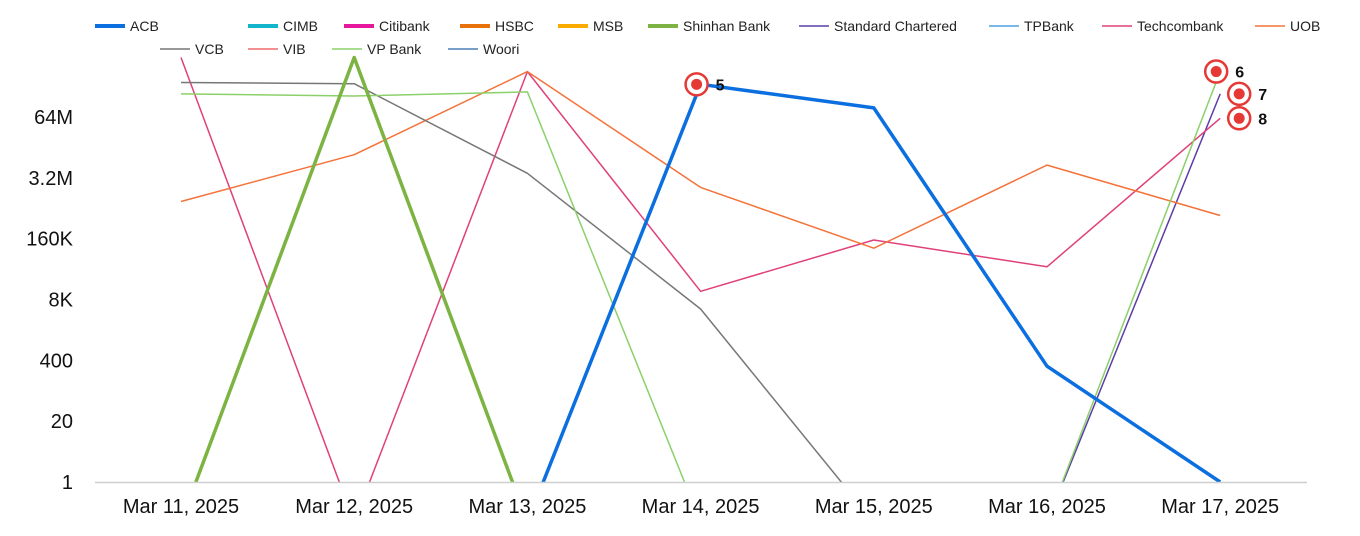 Image resolution: width=1360 pixels, height=536 pixels. I want to click on legend-label: MSB, so click(608, 26).